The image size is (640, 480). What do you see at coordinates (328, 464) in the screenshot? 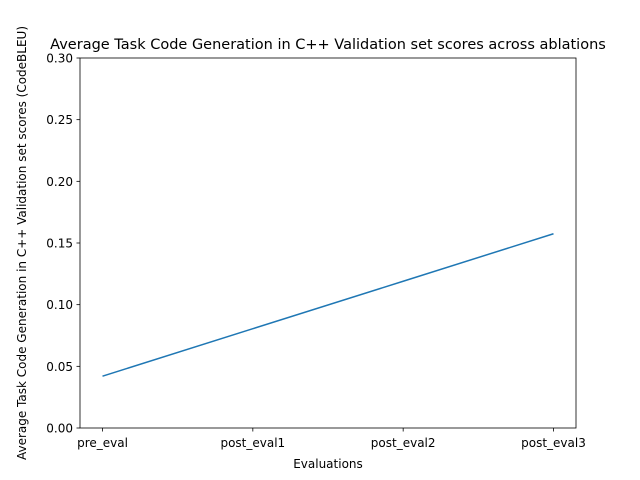
I see `x-axis-label: Evaluations` at bounding box center [328, 464].